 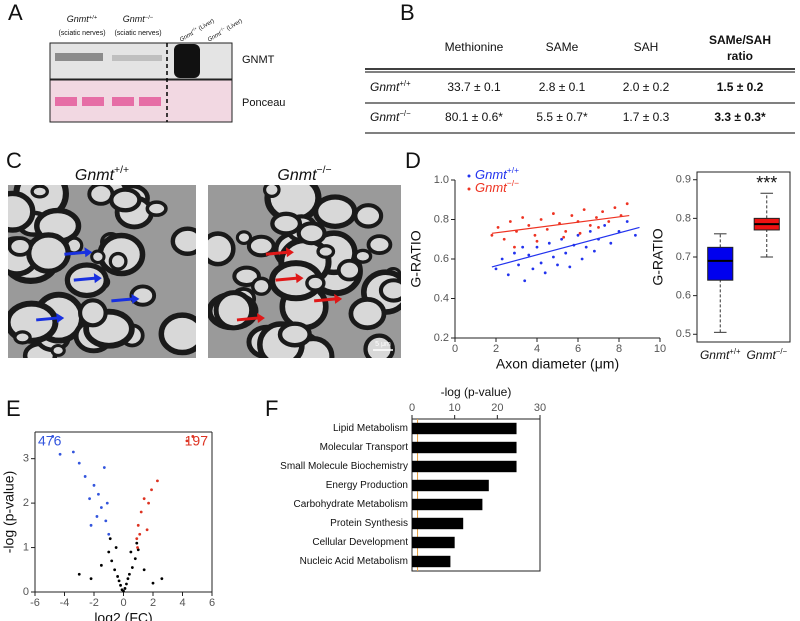 I want to click on micrograph, so click(x=304, y=271).